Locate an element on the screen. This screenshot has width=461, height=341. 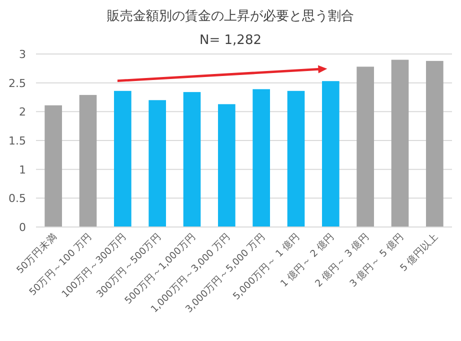
y-tick-label: 2.5 is located at coordinates (17, 83).